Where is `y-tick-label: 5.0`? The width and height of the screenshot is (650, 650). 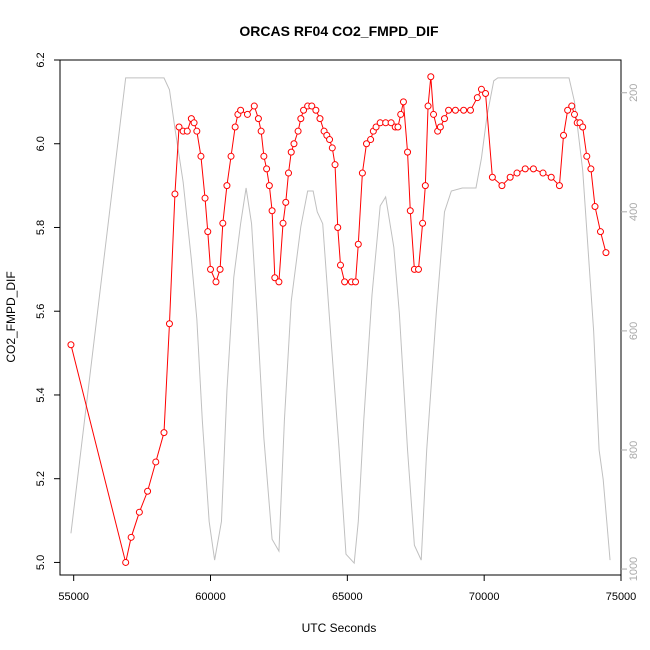 y-tick-label: 5.0 is located at coordinates (41, 562).